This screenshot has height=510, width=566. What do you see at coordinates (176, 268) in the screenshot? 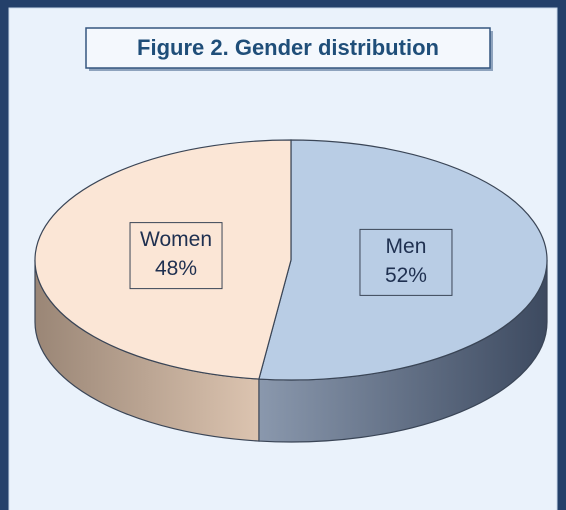
I see `value-label: 48%` at bounding box center [176, 268].